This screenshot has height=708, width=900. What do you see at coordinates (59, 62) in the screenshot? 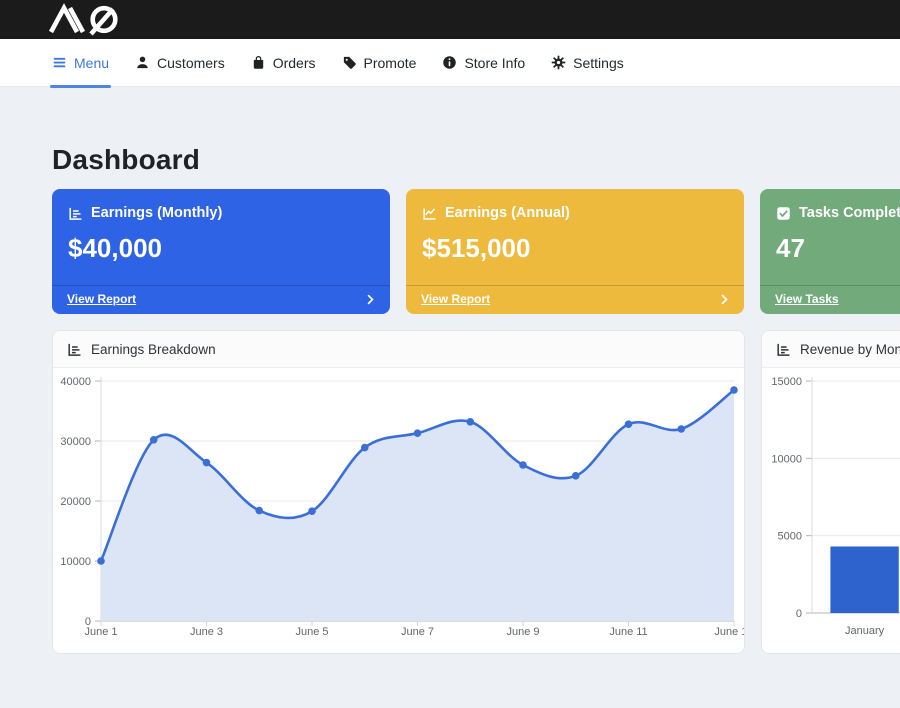
I see `hamburger-icon` at bounding box center [59, 62].